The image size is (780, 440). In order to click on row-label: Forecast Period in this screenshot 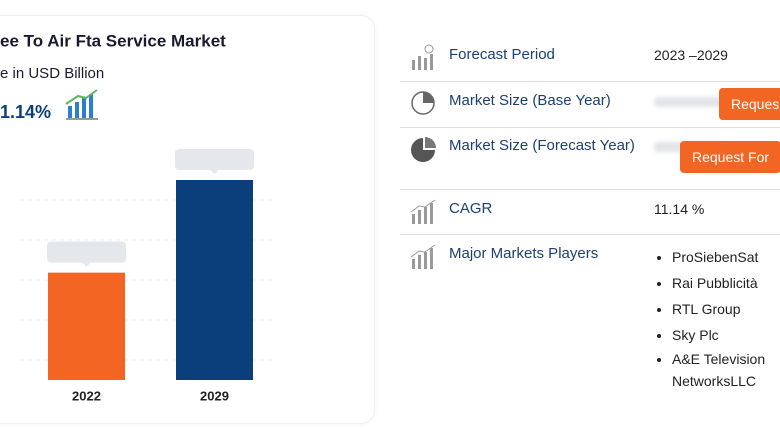, I will do `click(502, 54)`.